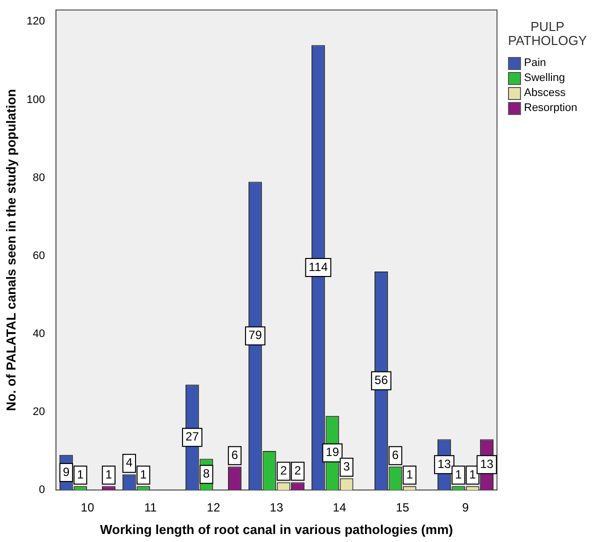 This screenshot has height=542, width=597. Describe the element at coordinates (545, 93) in the screenshot. I see `legend-label: Abscess` at that location.